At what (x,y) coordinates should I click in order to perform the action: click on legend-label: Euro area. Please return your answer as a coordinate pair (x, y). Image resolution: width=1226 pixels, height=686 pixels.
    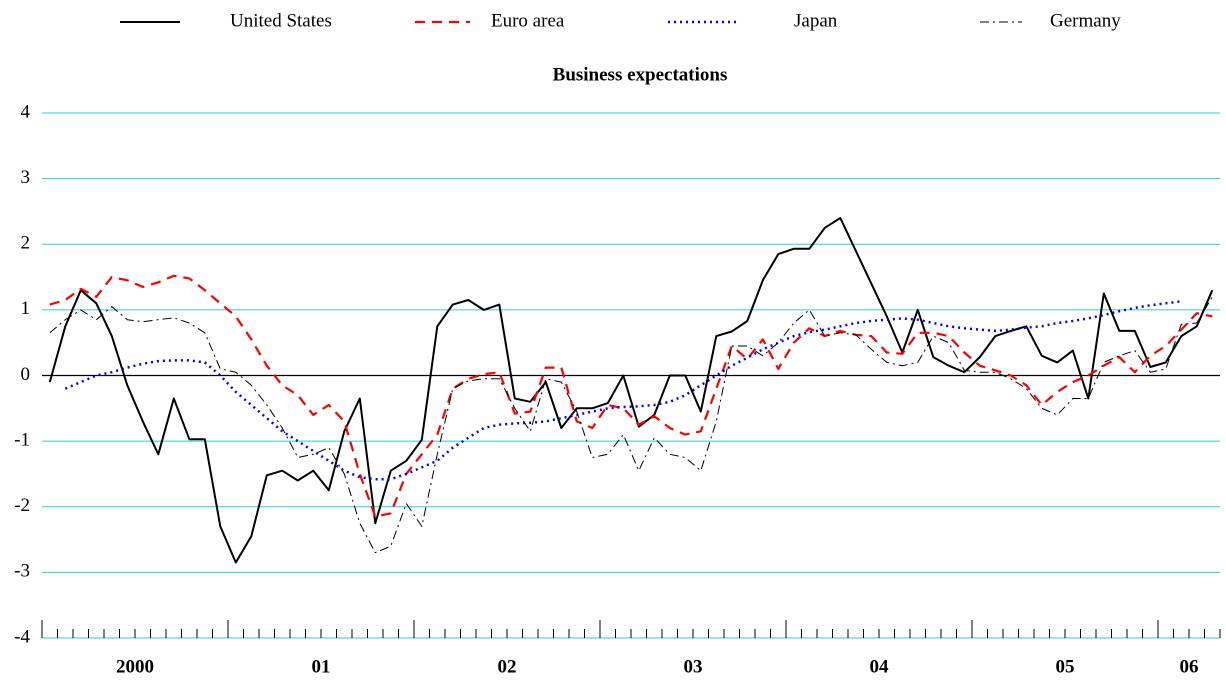
    Looking at the image, I should click on (528, 20).